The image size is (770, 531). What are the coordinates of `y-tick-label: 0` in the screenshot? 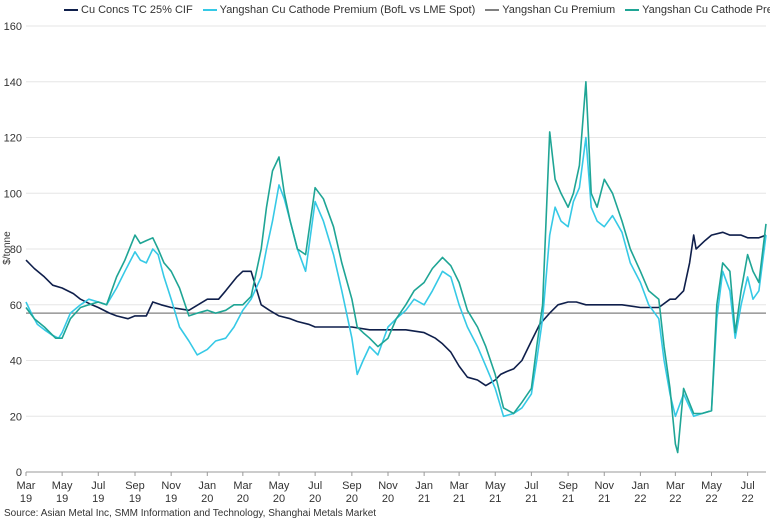 It's located at (19, 473).